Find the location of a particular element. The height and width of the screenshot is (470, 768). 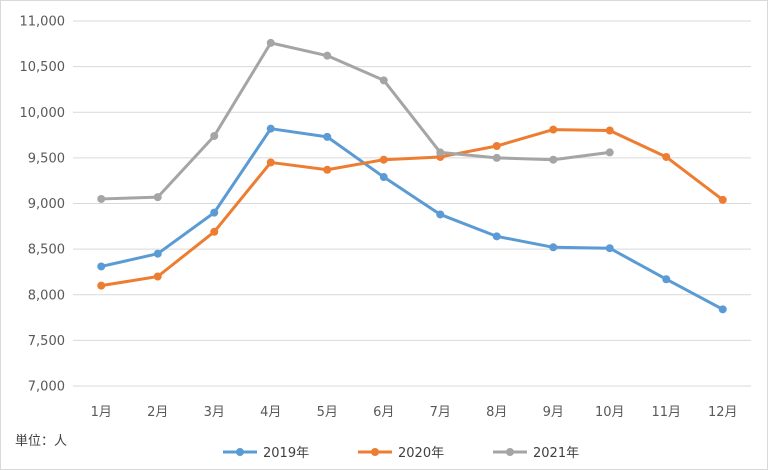

x-tick-label: 3月 is located at coordinates (214, 412).